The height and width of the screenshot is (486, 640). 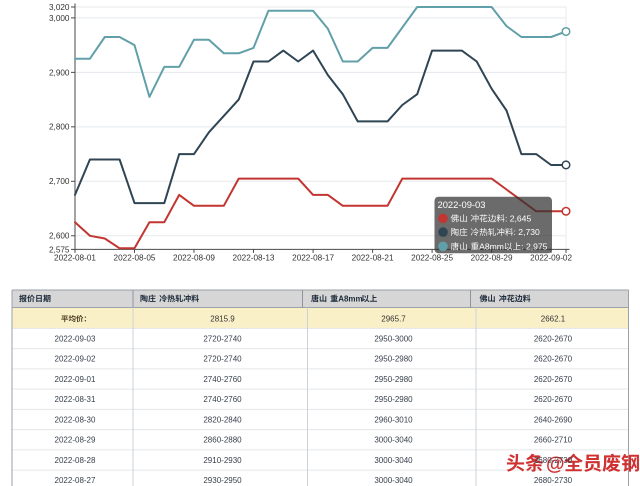 I want to click on svg-text: 2022-08-27, so click(x=75, y=480).